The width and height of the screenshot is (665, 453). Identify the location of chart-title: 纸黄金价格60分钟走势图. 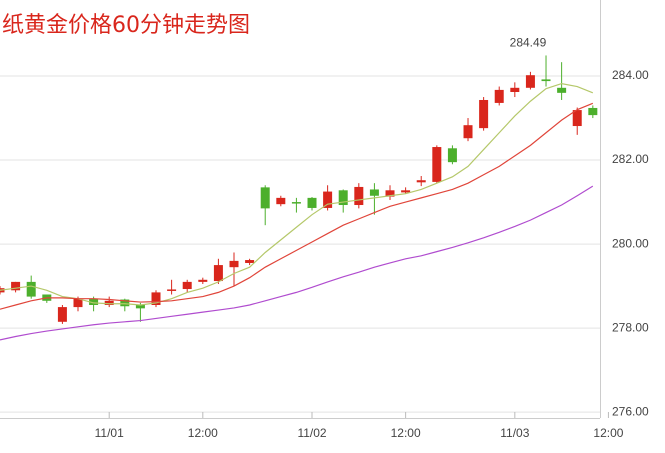
(126, 25).